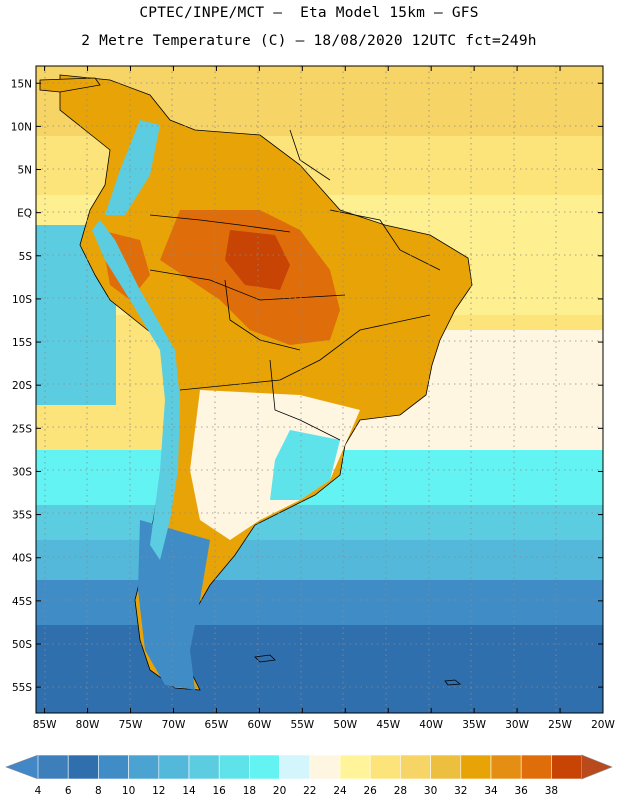 The width and height of the screenshot is (618, 800). What do you see at coordinates (158, 791) in the screenshot?
I see `colorbar-label: 12` at bounding box center [158, 791].